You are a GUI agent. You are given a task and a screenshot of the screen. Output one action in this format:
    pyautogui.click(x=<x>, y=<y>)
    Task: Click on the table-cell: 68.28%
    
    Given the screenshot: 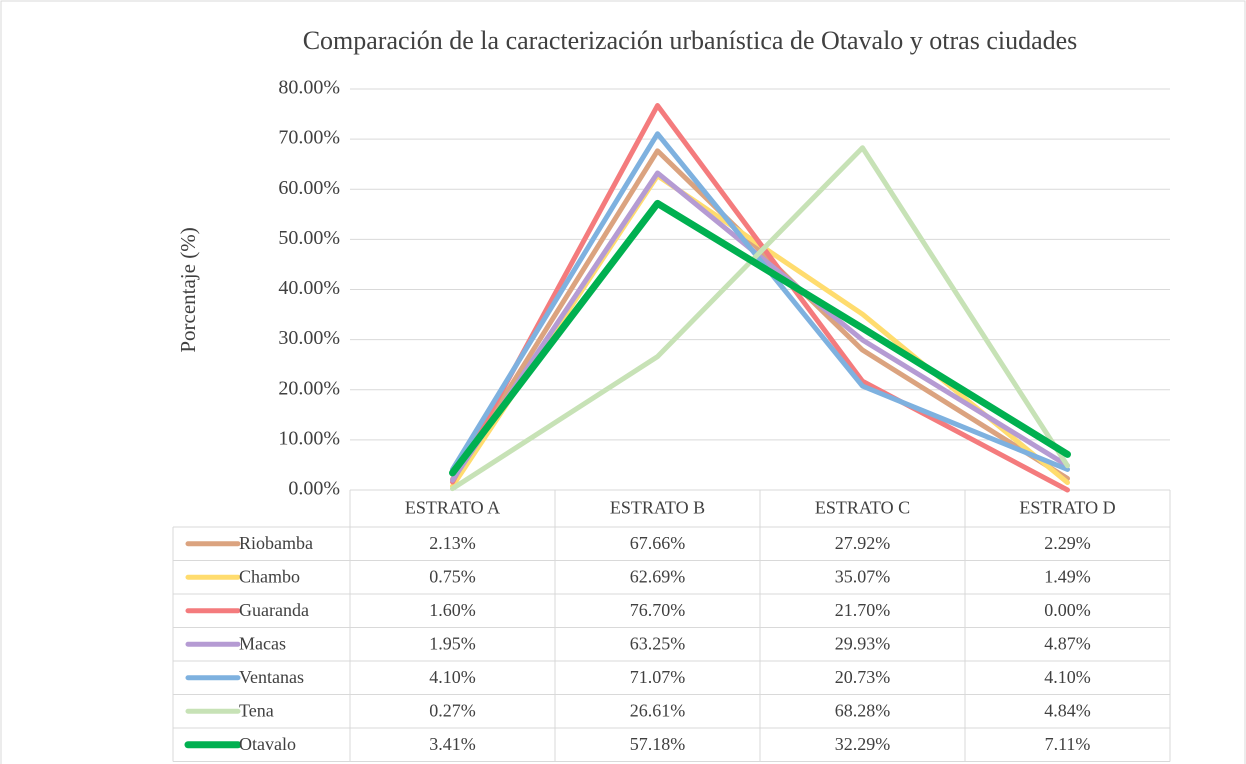 What is the action you would take?
    pyautogui.click(x=863, y=710)
    